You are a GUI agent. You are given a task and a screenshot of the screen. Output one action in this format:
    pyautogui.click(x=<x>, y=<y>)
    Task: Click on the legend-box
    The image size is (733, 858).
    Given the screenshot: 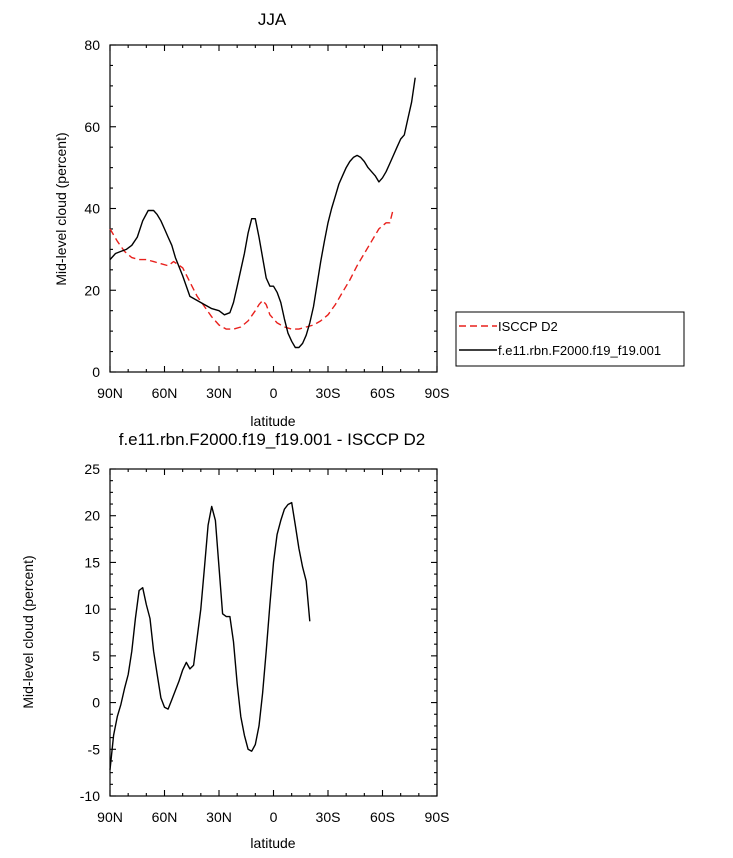 What is the action you would take?
    pyautogui.click(x=570, y=339)
    